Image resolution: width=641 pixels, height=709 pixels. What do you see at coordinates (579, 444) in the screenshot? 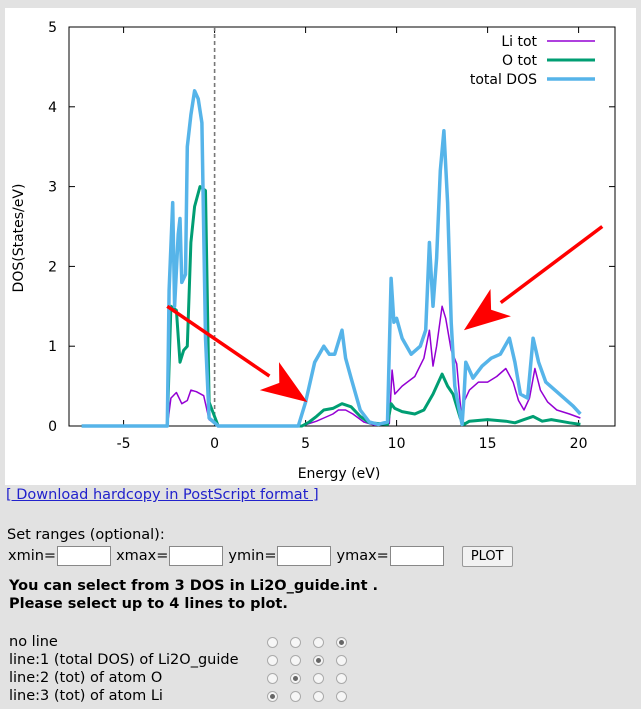
I see `x-tick-label: 20` at bounding box center [579, 444].